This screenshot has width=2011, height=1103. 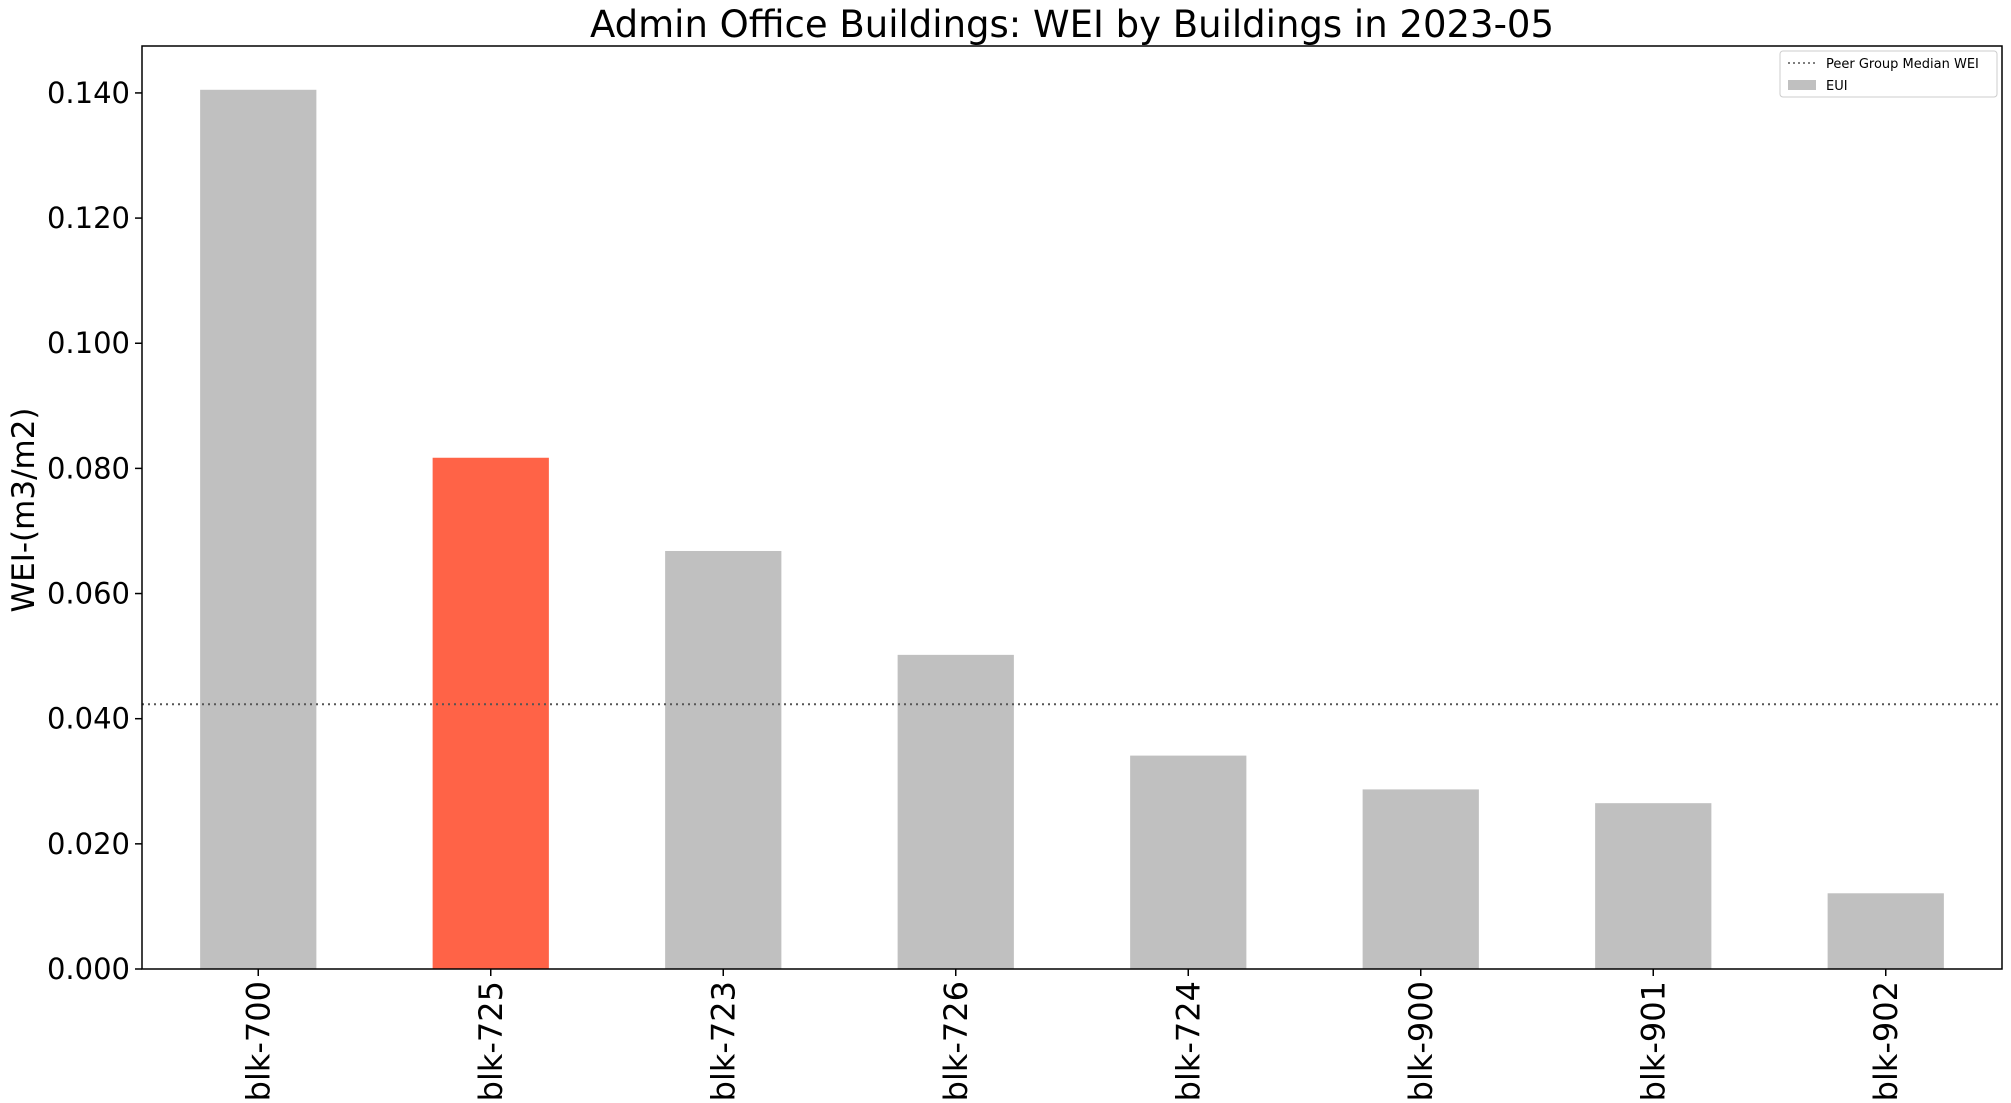 I want to click on x-tick-label: blk-902, so click(x=1886, y=1041).